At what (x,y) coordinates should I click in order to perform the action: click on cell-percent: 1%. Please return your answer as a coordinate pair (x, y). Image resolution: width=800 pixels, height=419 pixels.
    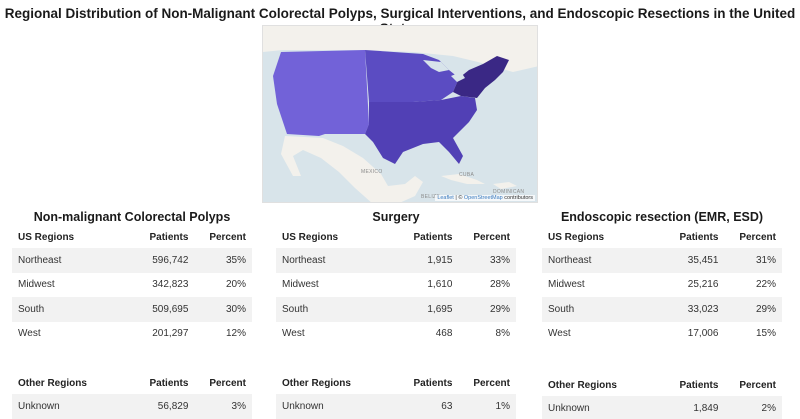
    Looking at the image, I should click on (487, 406).